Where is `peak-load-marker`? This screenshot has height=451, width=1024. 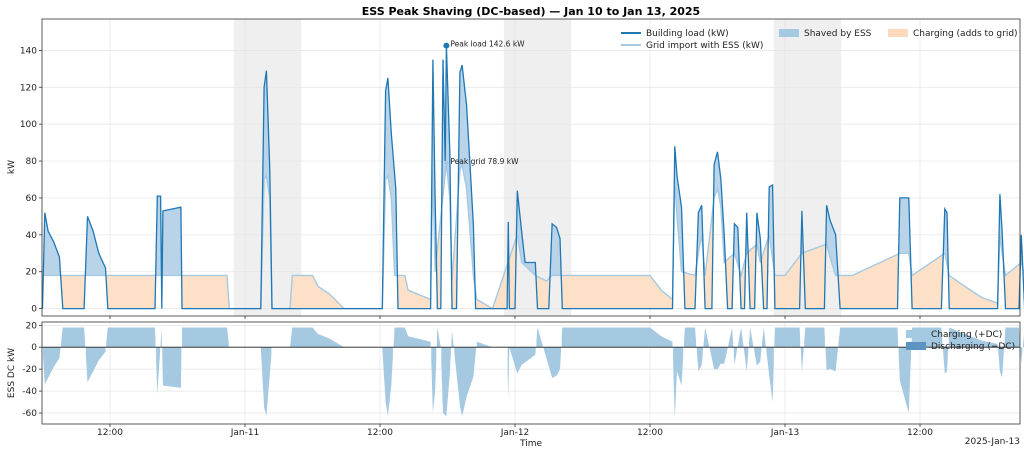
peak-load-marker is located at coordinates (446, 45).